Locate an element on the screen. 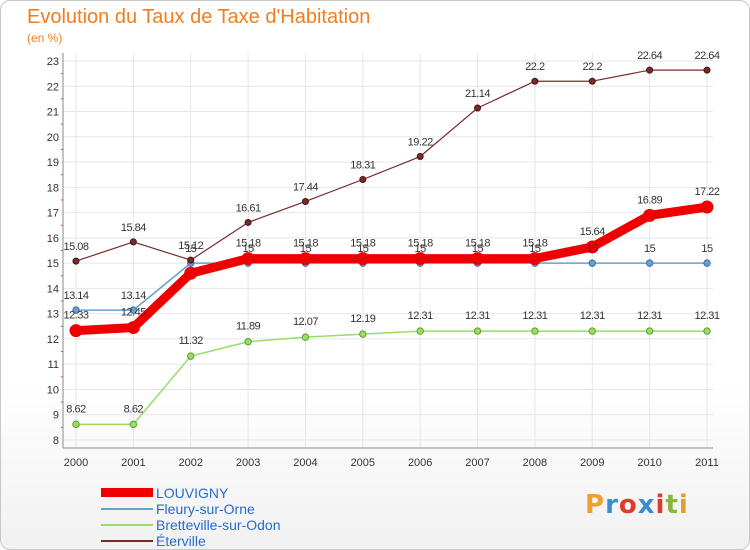  x-tick-label: 2004 is located at coordinates (305, 463).